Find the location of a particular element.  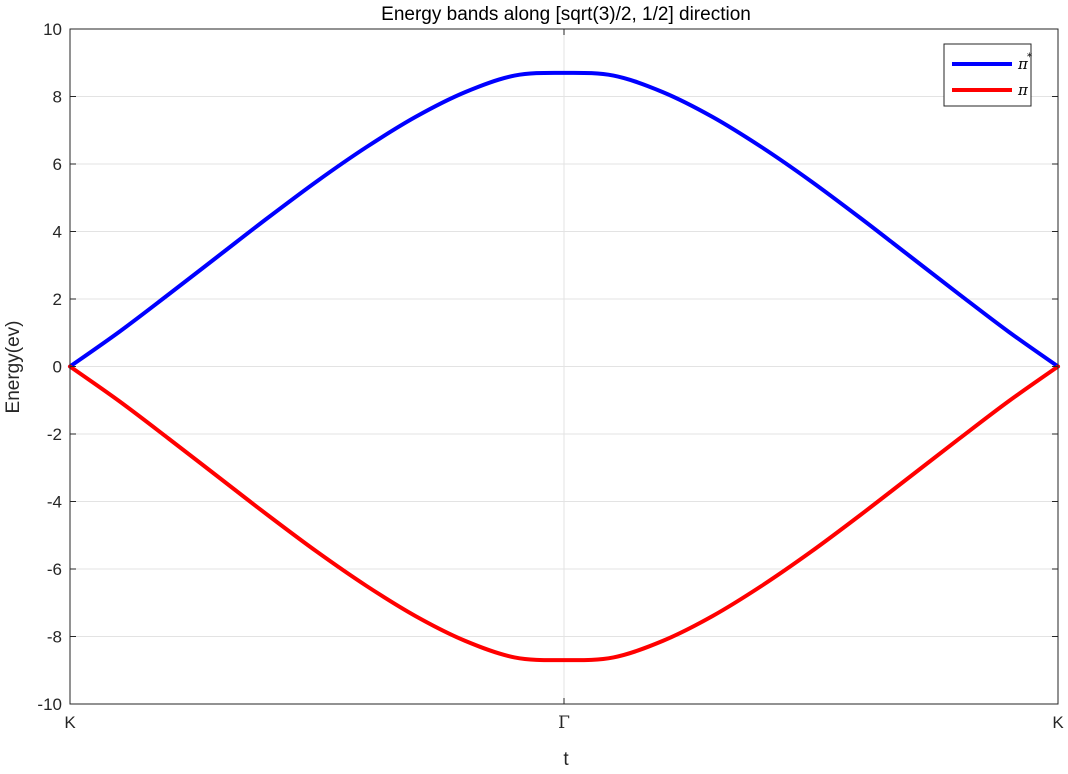

y-tick-label: -8 is located at coordinates (54, 637).